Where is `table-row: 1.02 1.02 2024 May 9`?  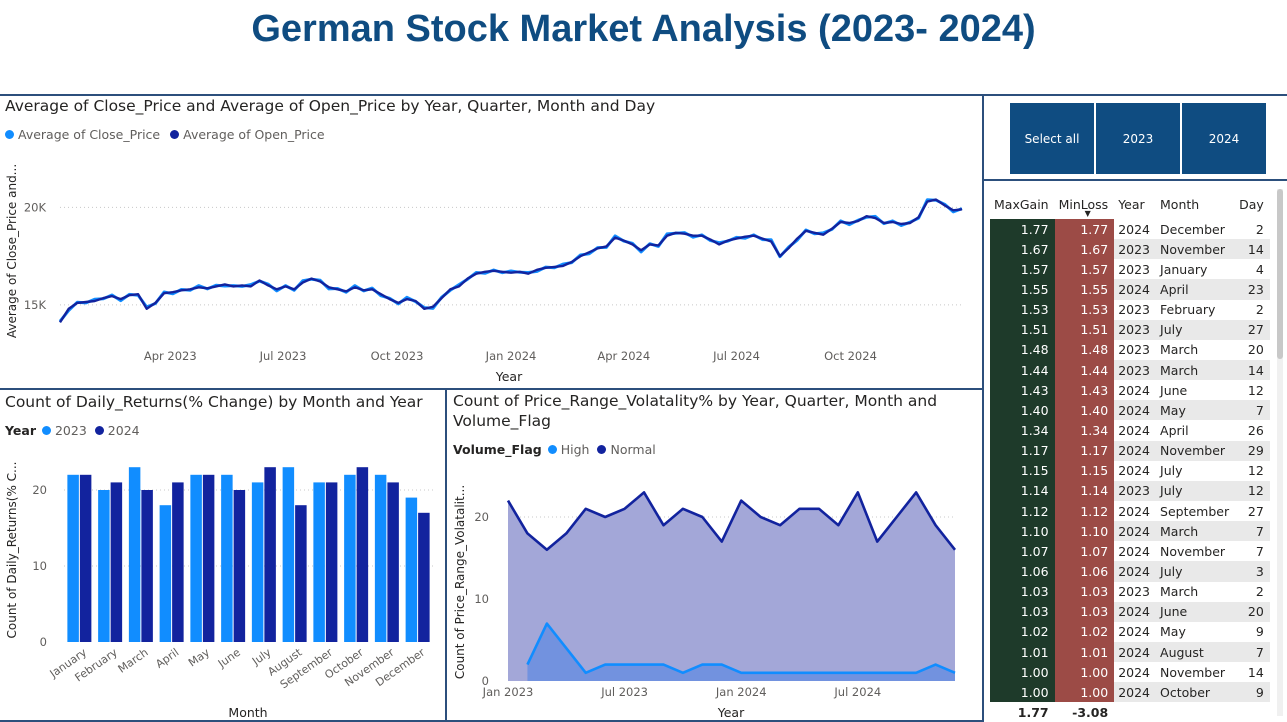 table-row: 1.02 1.02 2024 May 9 is located at coordinates (1130, 631).